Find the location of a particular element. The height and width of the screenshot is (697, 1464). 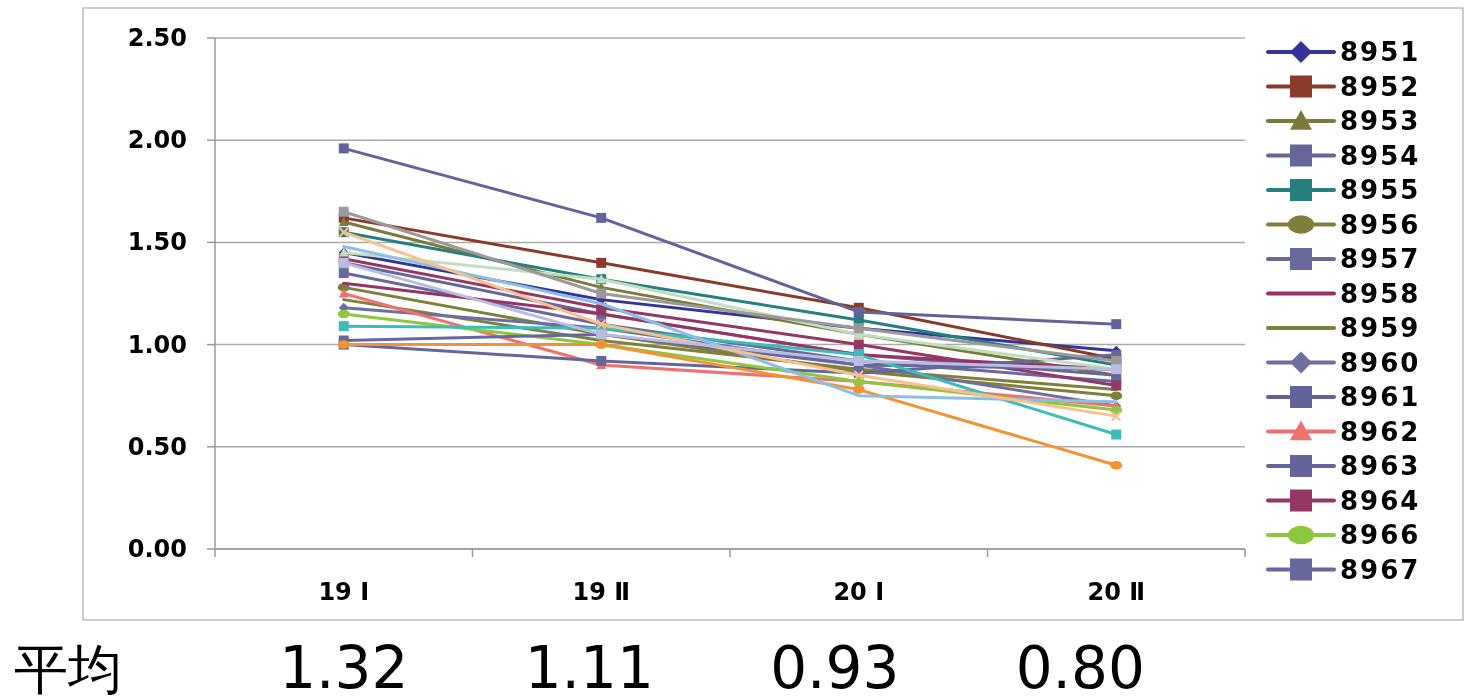

legend-label: 8959 is located at coordinates (1380, 328).